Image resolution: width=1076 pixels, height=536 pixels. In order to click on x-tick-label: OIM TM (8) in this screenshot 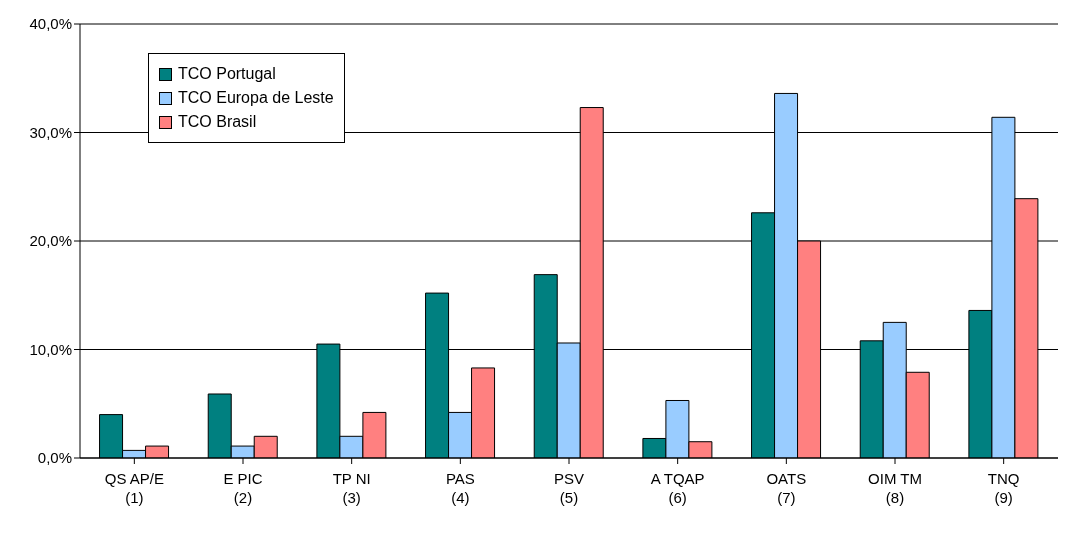, I will do `click(895, 488)`.